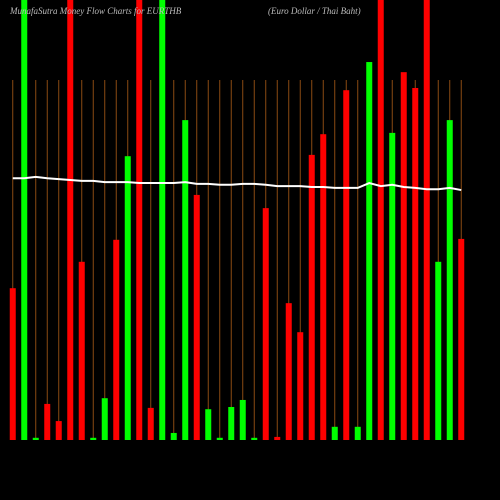 This screenshot has width=500, height=500. Describe the element at coordinates (95, 11) in the screenshot. I see `chart-title: MunafaSutra Money Flow Charts for EURTHB` at that location.